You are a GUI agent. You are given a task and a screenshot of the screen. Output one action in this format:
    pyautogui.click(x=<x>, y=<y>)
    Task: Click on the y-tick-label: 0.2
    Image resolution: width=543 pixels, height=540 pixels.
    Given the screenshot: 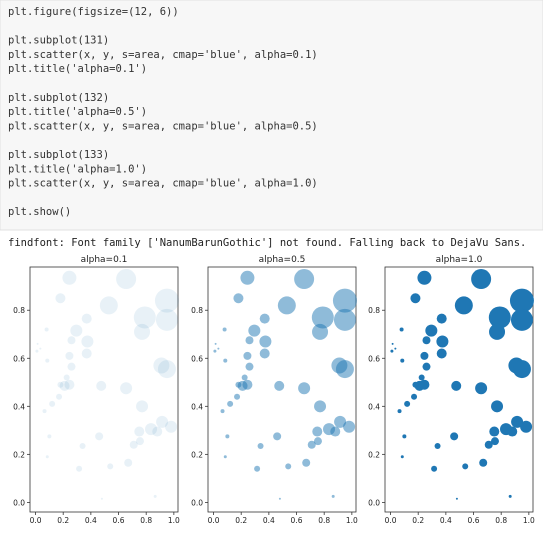 What is the action you would take?
    pyautogui.click(x=197, y=454)
    